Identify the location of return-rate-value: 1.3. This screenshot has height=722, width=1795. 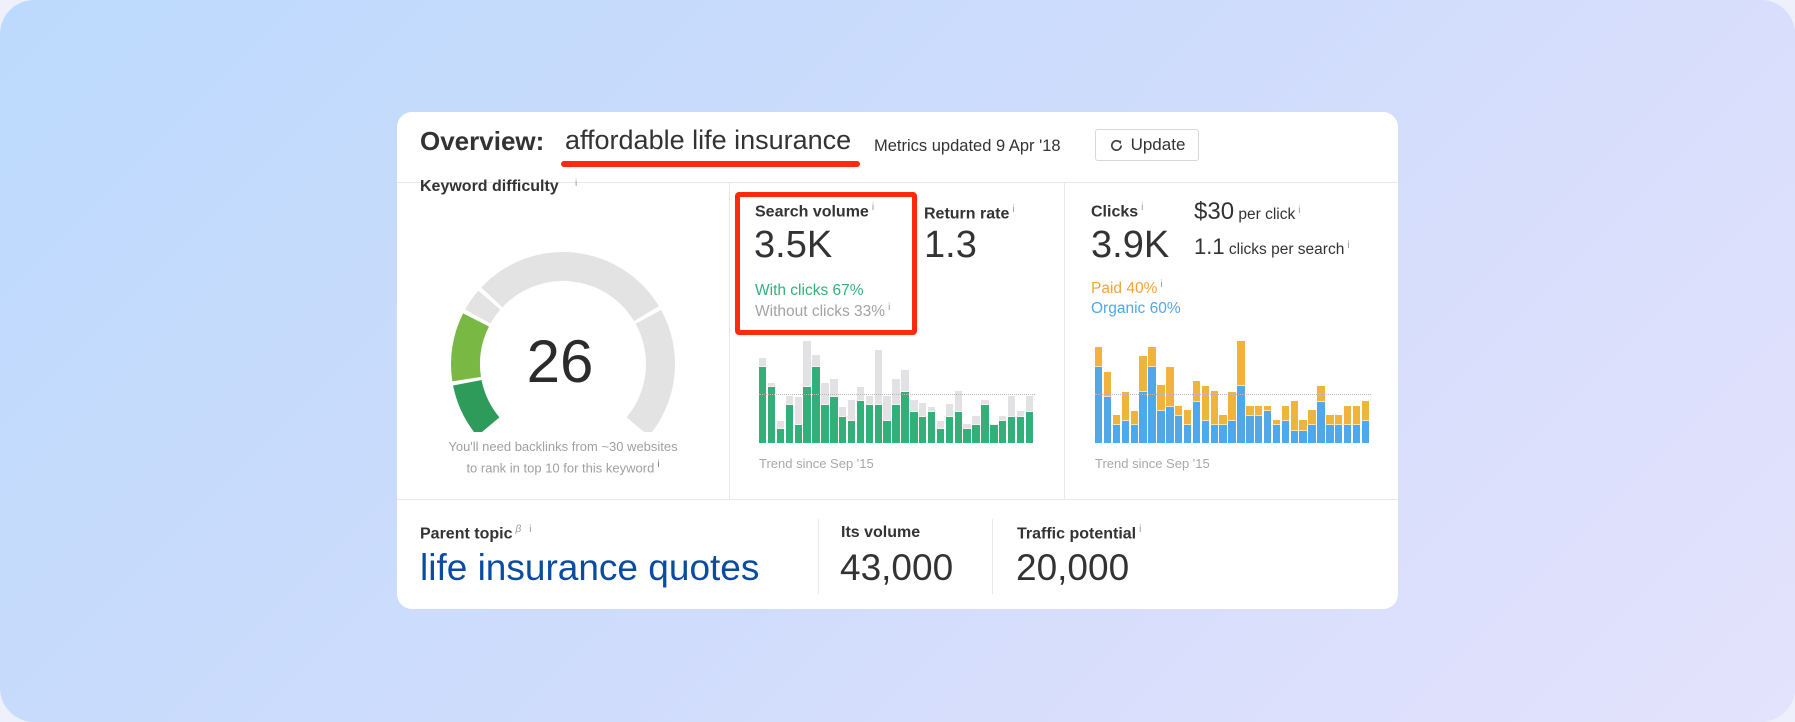
(950, 245).